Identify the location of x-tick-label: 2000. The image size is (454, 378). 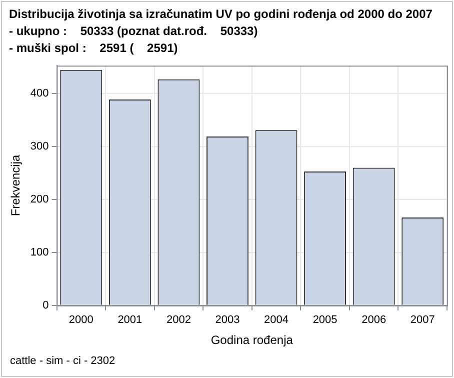
(81, 320).